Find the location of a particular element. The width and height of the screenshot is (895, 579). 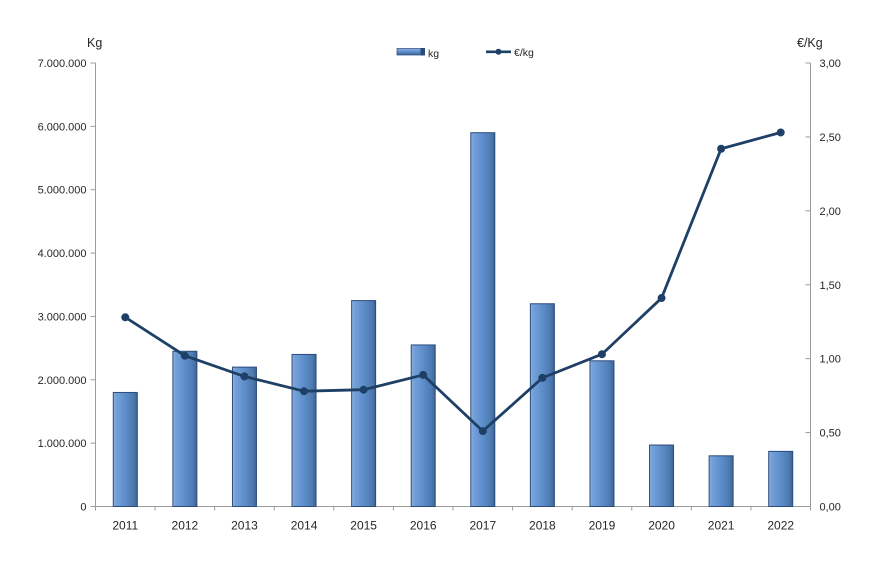

legend-price-marker-swatch is located at coordinates (498, 51).